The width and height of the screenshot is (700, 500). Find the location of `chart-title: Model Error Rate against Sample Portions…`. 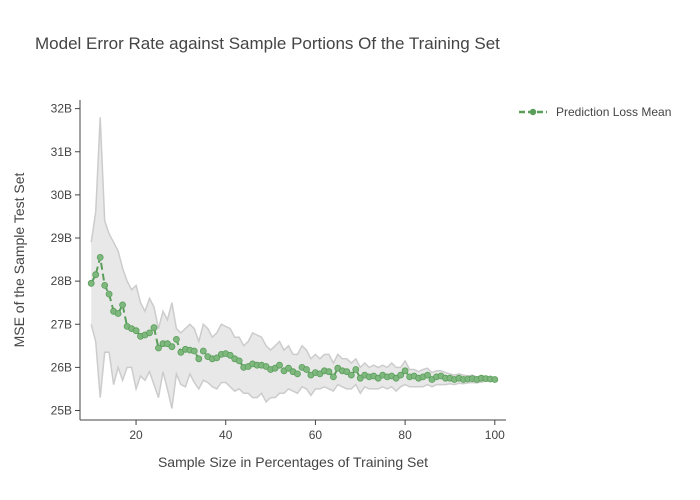

chart-title: Model Error Rate against Sample Portions… is located at coordinates (267, 43).